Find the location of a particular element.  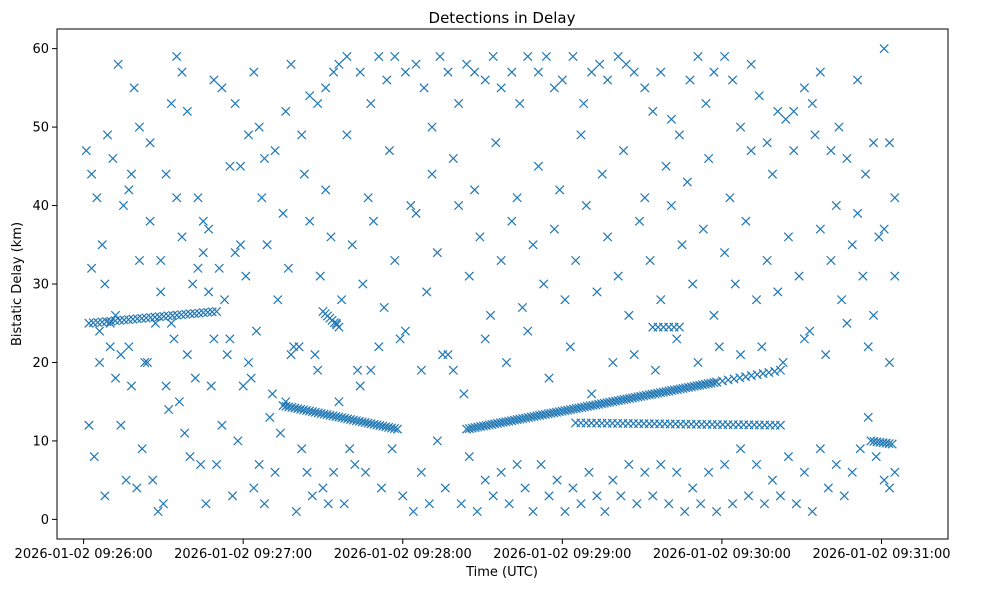

x-tick-label: 2026-01-02 09:30:00 is located at coordinates (722, 554).